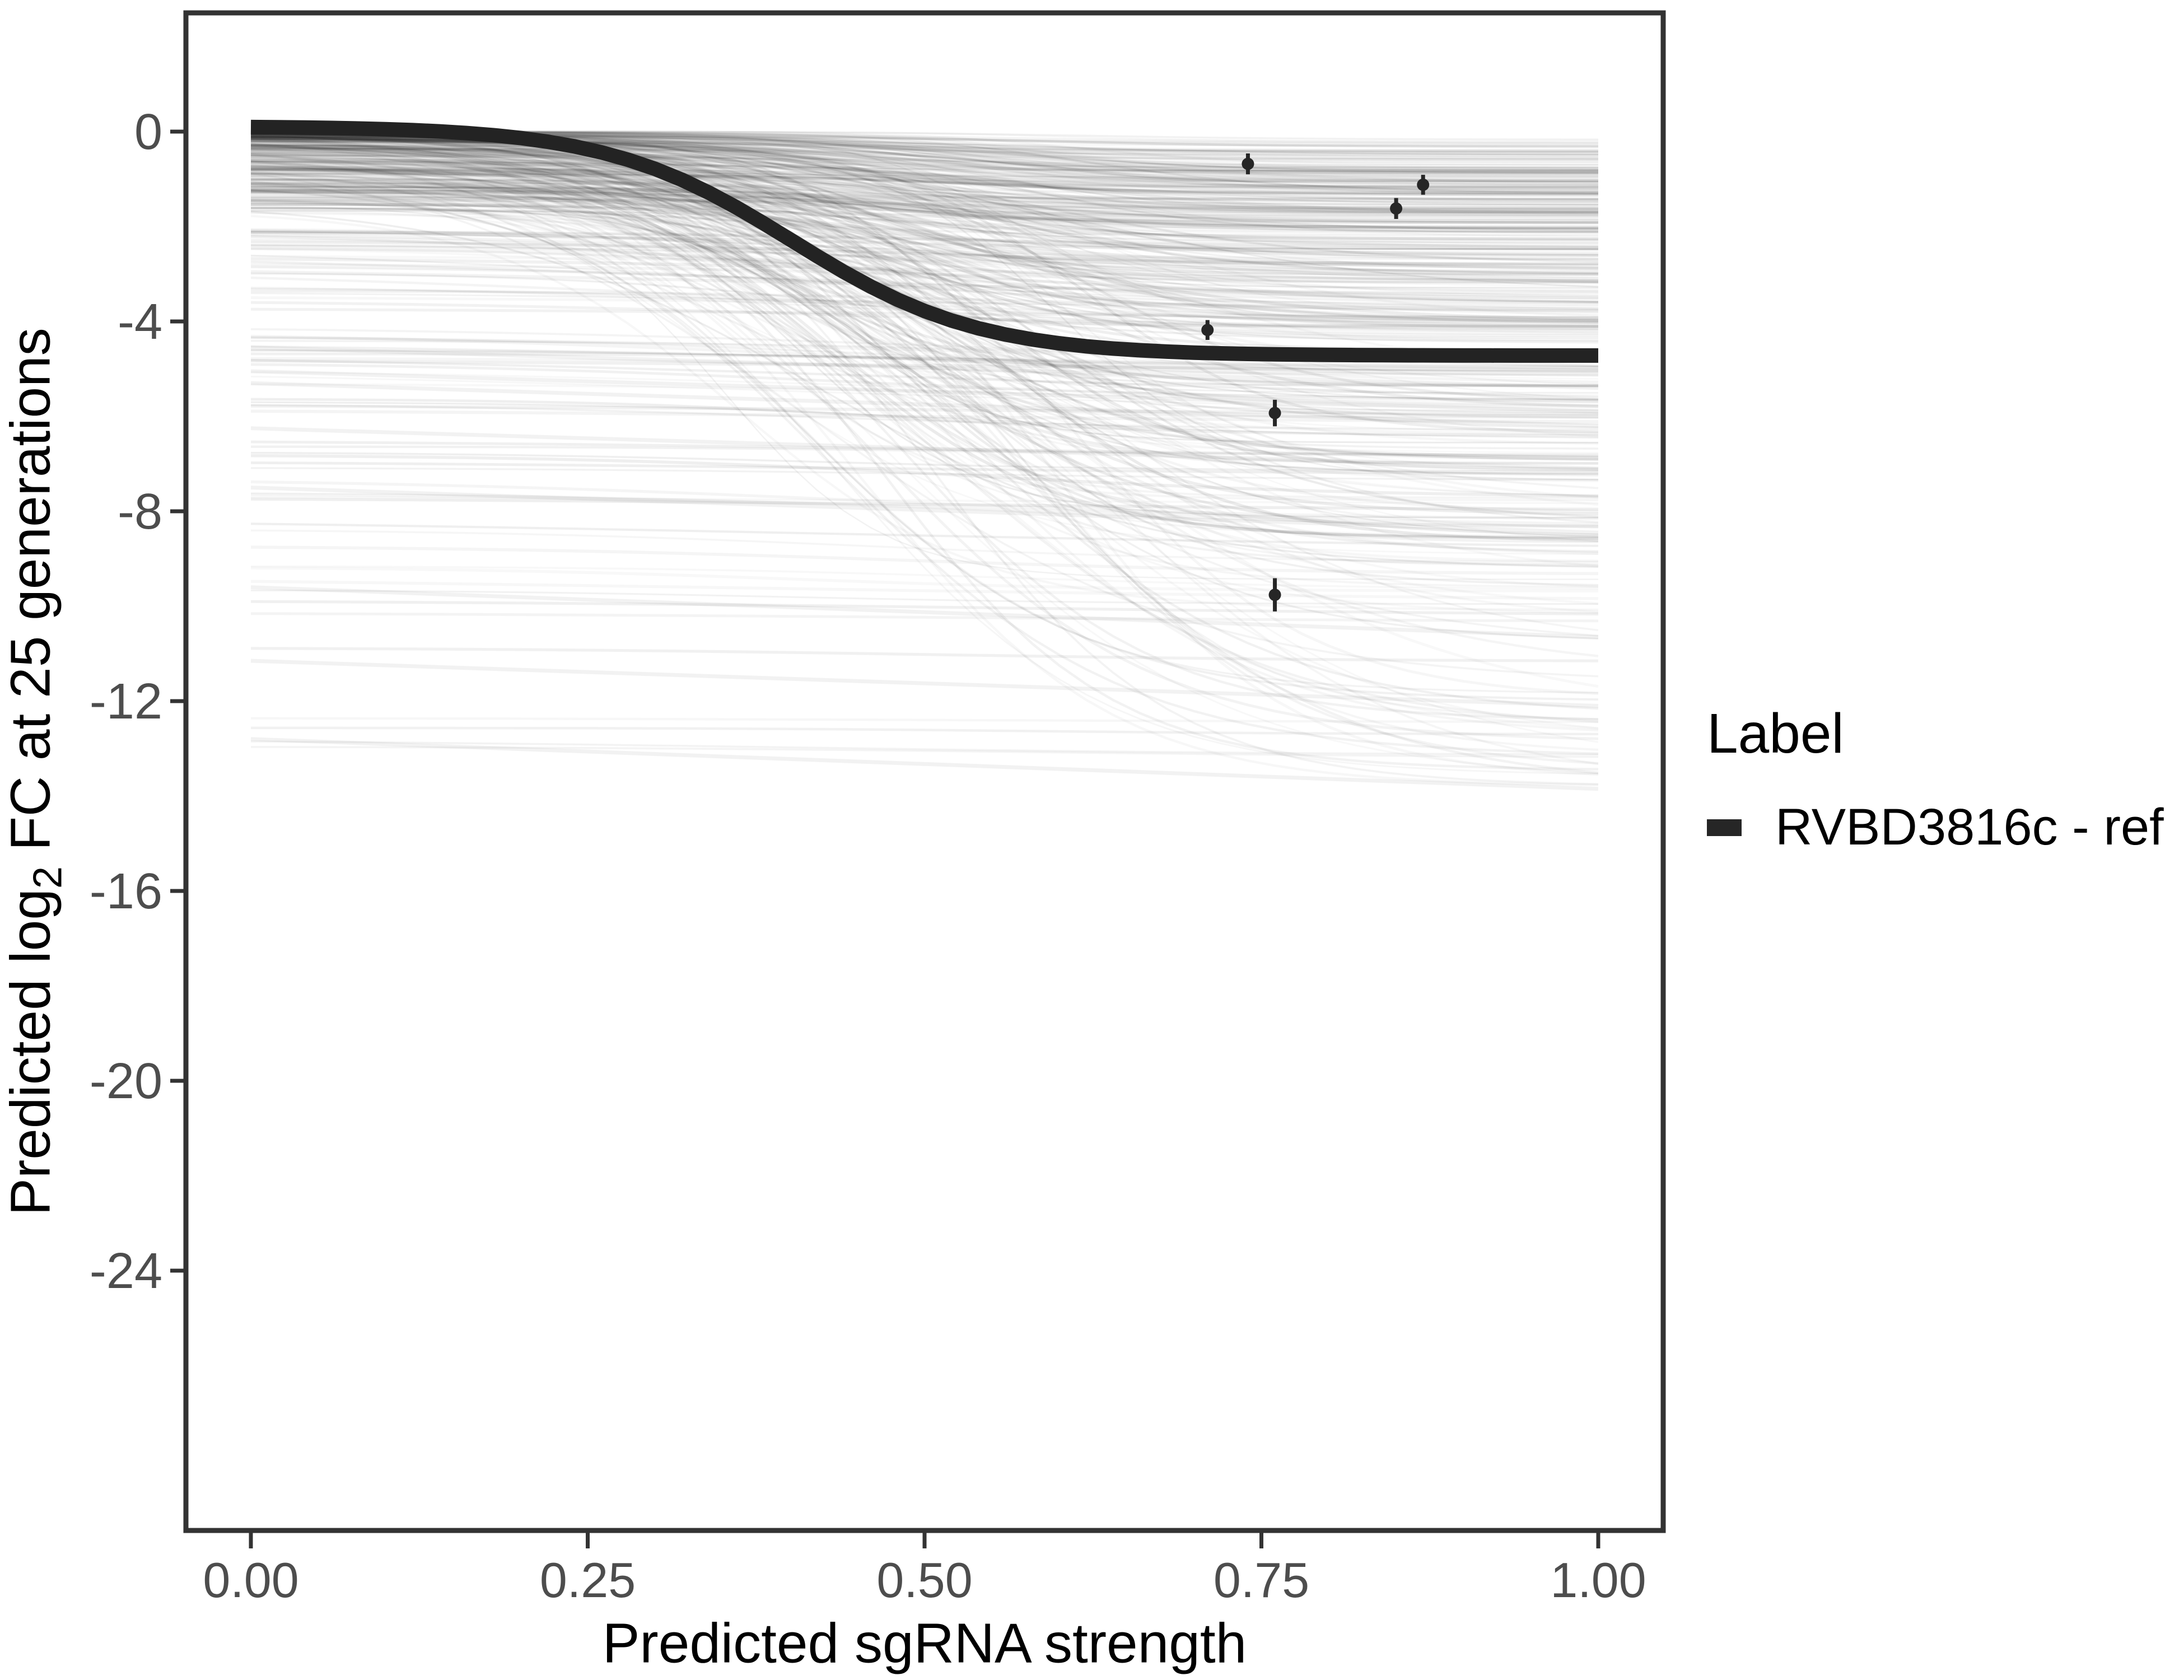 This screenshot has height=1680, width=2184. I want to click on reference-curve, so click(924, 241).